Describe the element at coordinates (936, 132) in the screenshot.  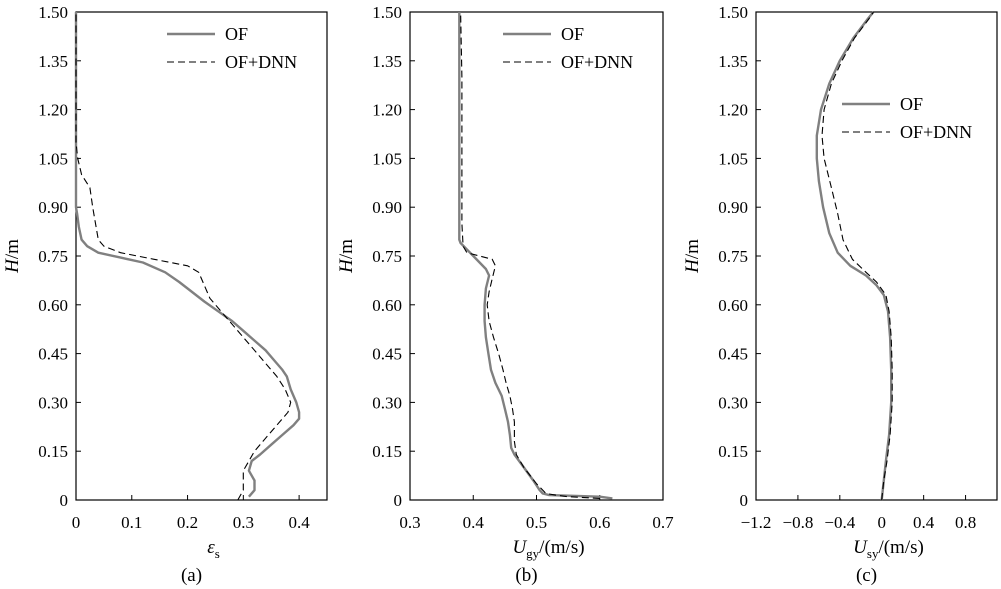
I see `chart-c-legend-label: OF+DNN` at that location.